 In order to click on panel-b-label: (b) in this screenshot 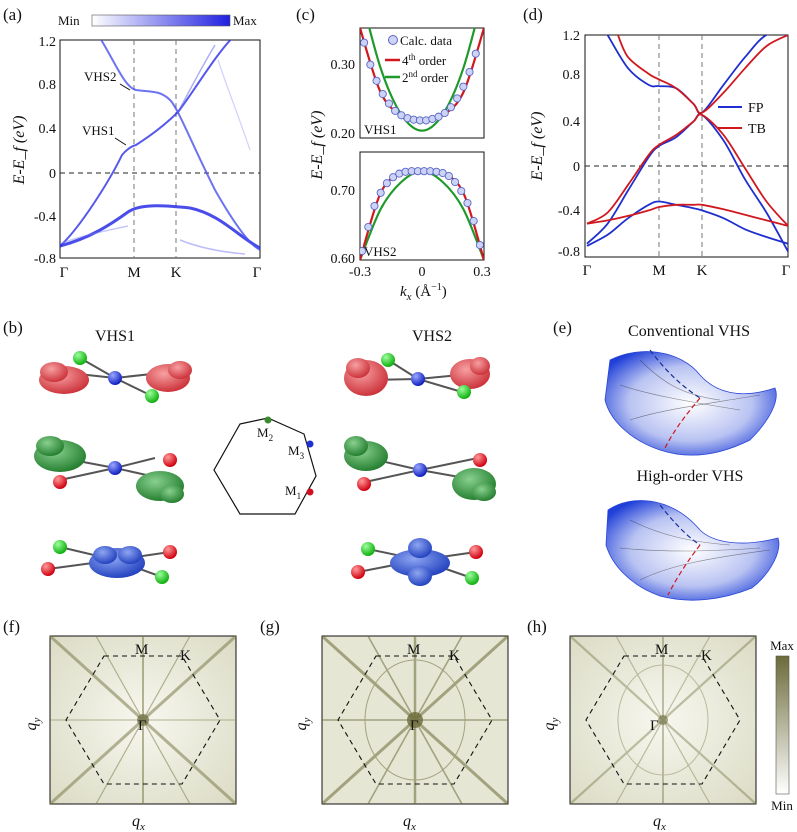, I will do `click(13, 327)`.